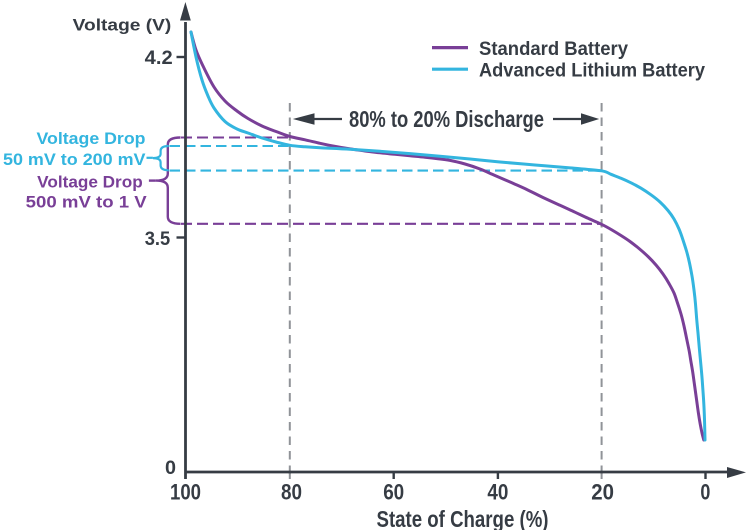 This screenshot has width=750, height=530. I want to click on svg-text: 50 mV to 200 mV, so click(74, 159).